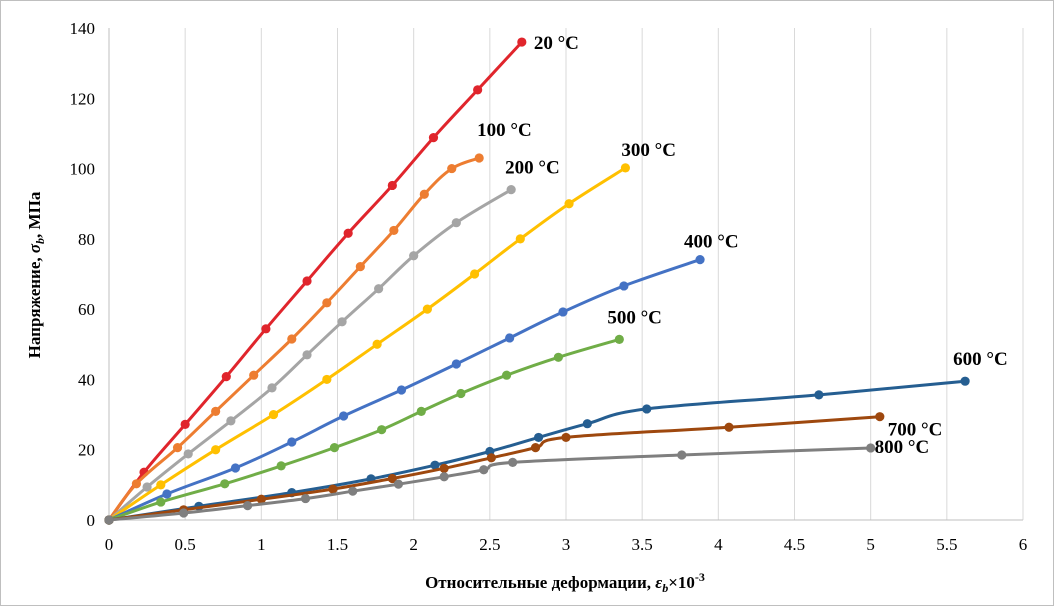 The width and height of the screenshot is (1054, 606). Describe the element at coordinates (946, 544) in the screenshot. I see `x-tick-label: 5.5` at that location.